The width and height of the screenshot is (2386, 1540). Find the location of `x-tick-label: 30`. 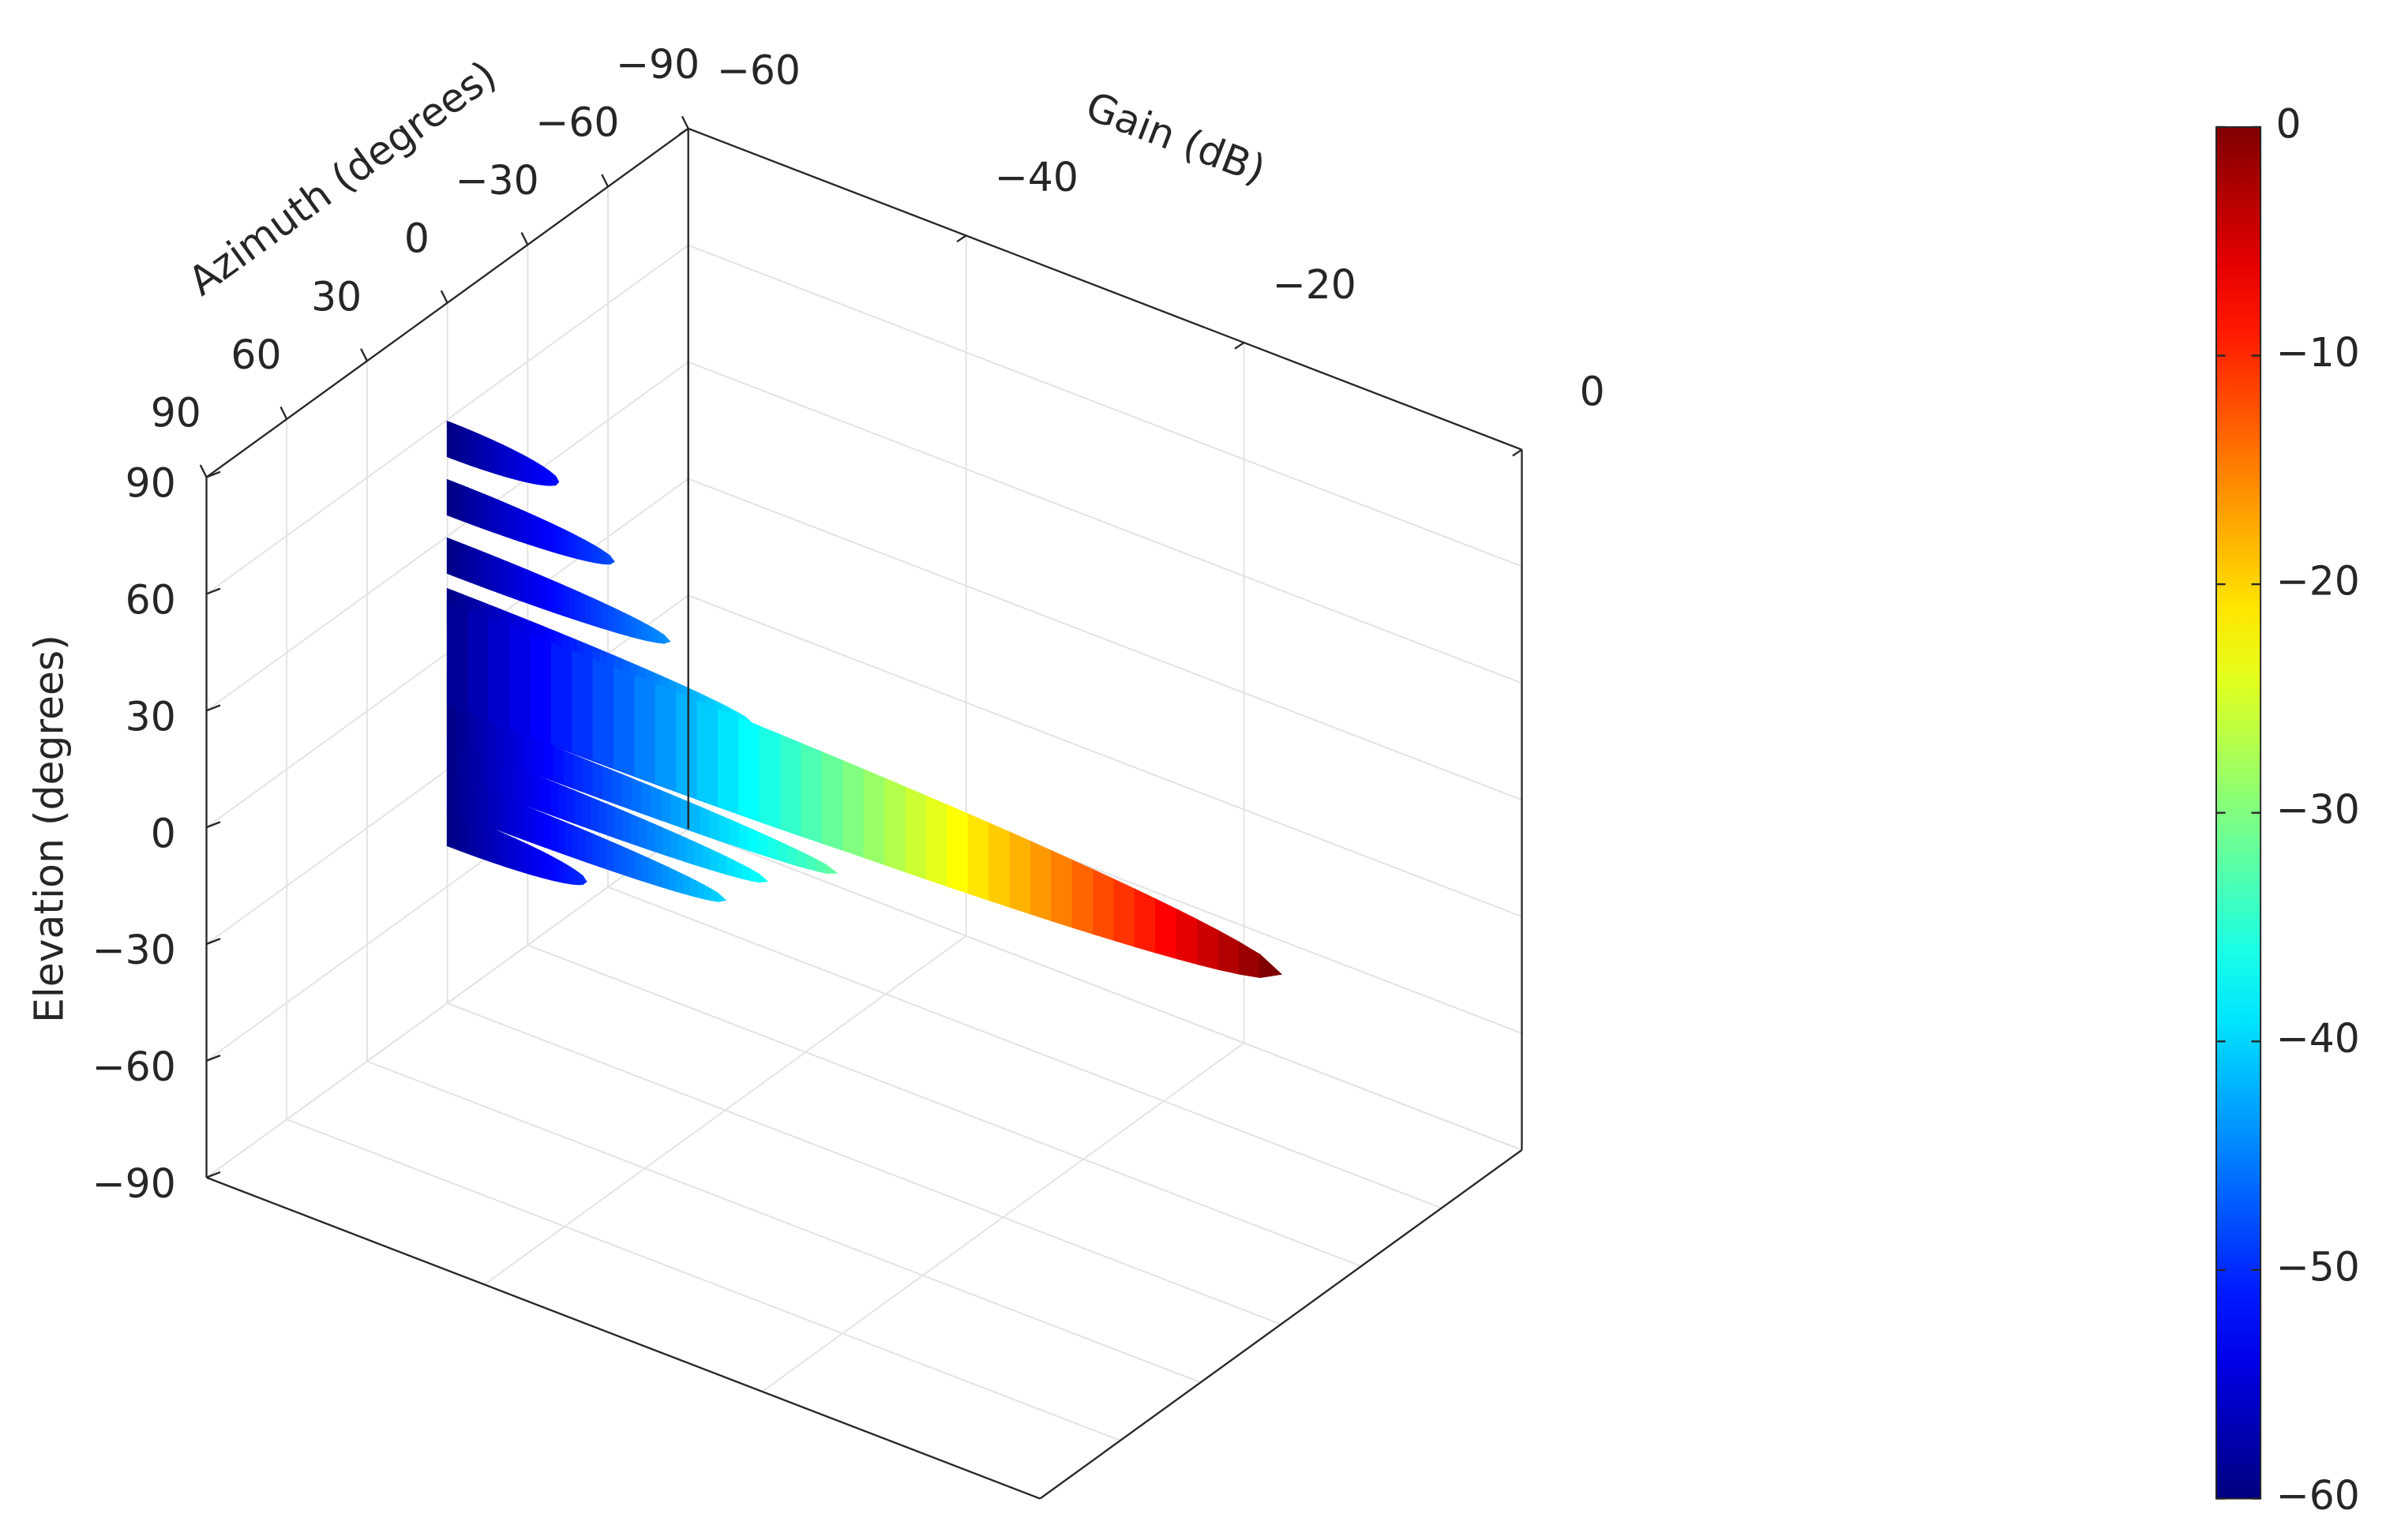

x-tick-label: 30 is located at coordinates (336, 296).